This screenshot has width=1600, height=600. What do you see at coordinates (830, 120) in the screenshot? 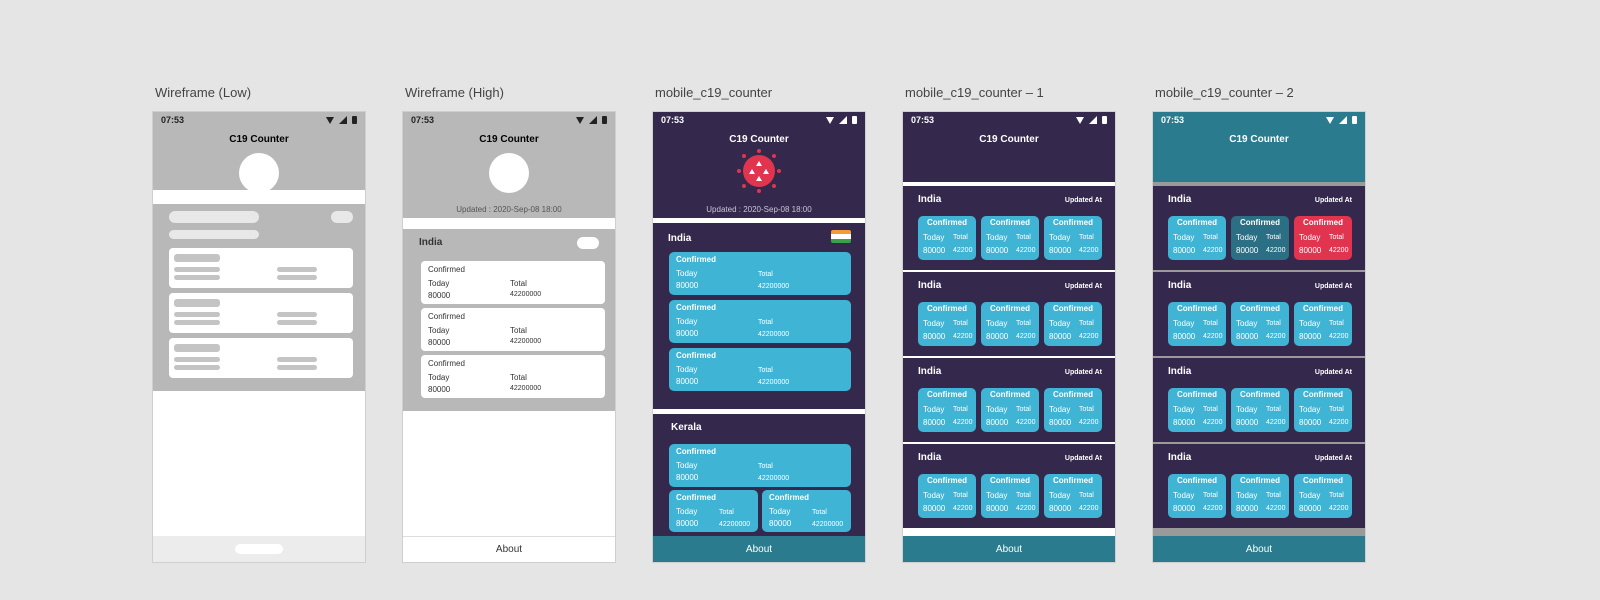
I see `wifi-icon` at bounding box center [830, 120].